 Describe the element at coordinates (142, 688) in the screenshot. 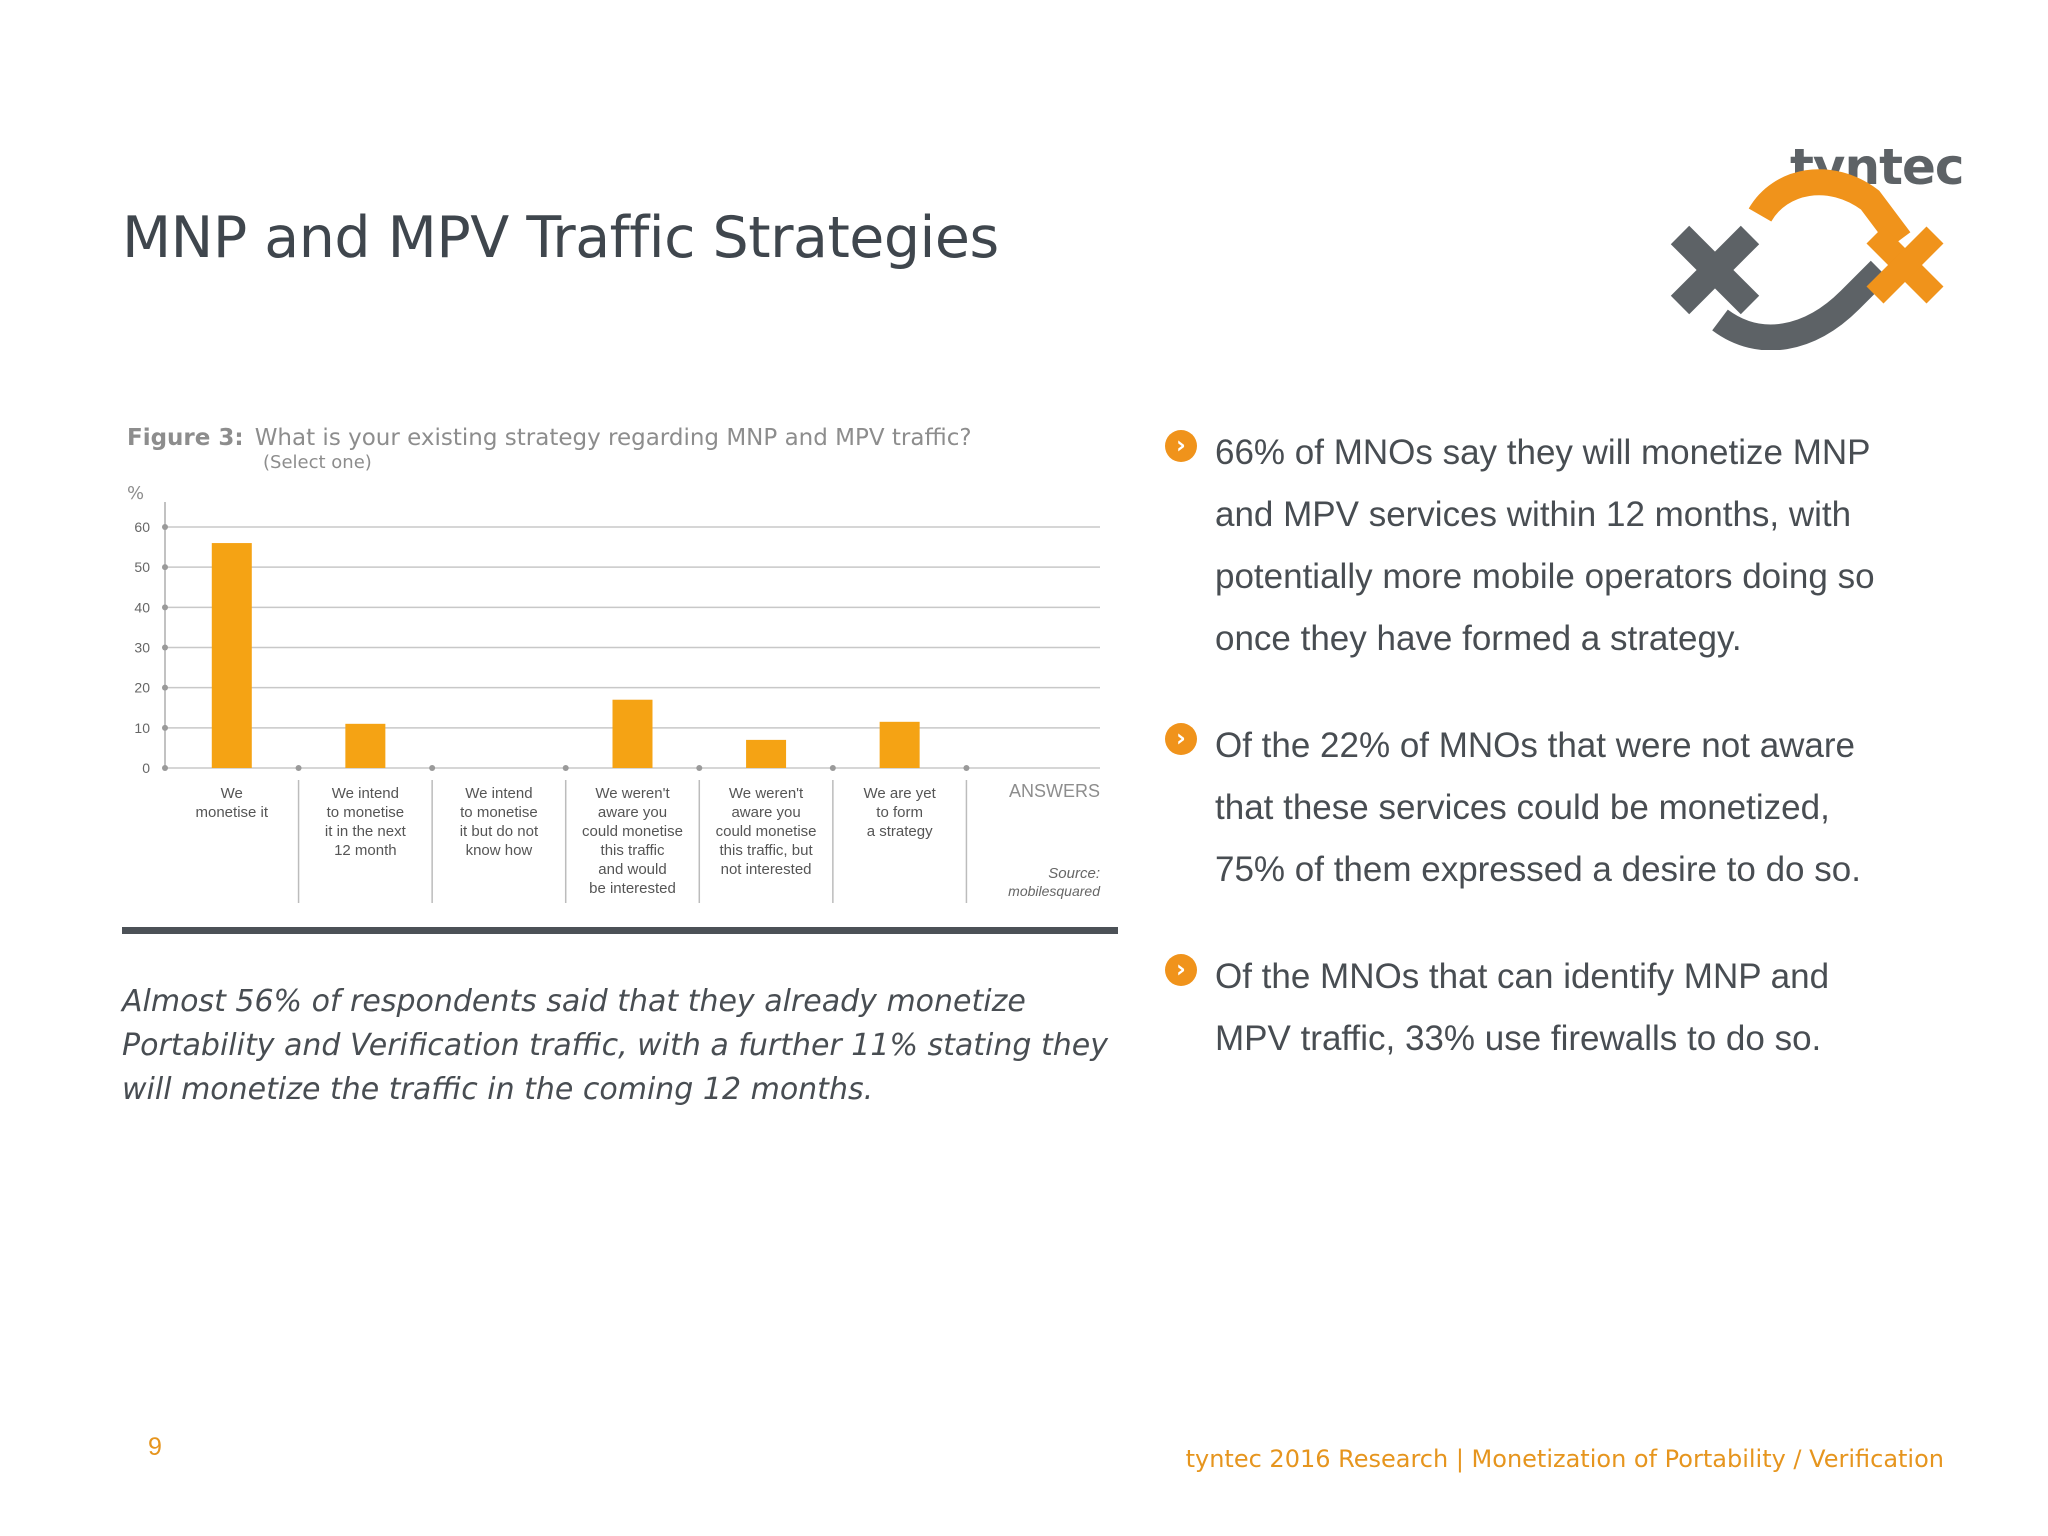

I see `y-tick-label: 20` at that location.